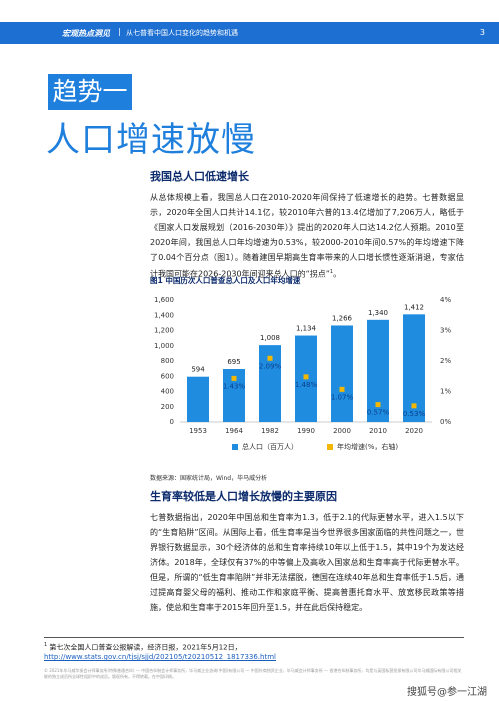 Image resolution: width=499 pixels, height=701 pixels. I want to click on bar-value-label: 594, so click(198, 370).